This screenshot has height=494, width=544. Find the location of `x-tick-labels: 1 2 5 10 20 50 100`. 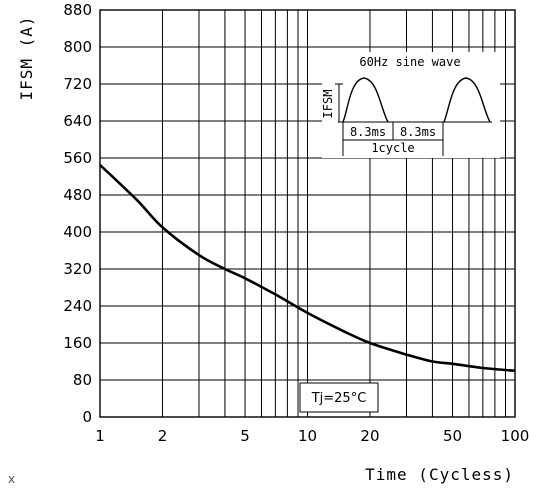

x-tick-labels: 1 2 5 10 20 50 100 is located at coordinates (312, 436).